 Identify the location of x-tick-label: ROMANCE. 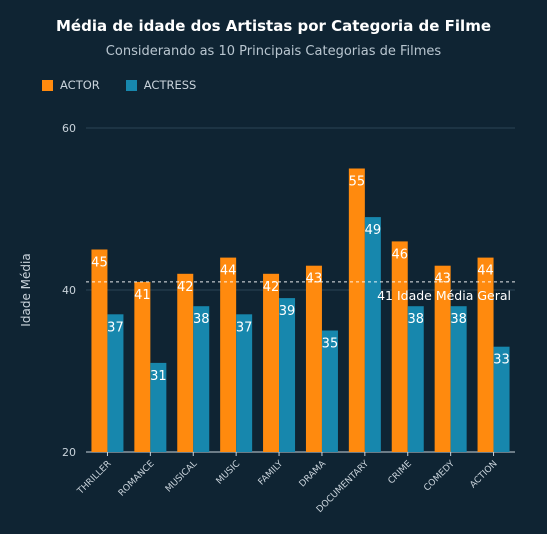
(137, 479).